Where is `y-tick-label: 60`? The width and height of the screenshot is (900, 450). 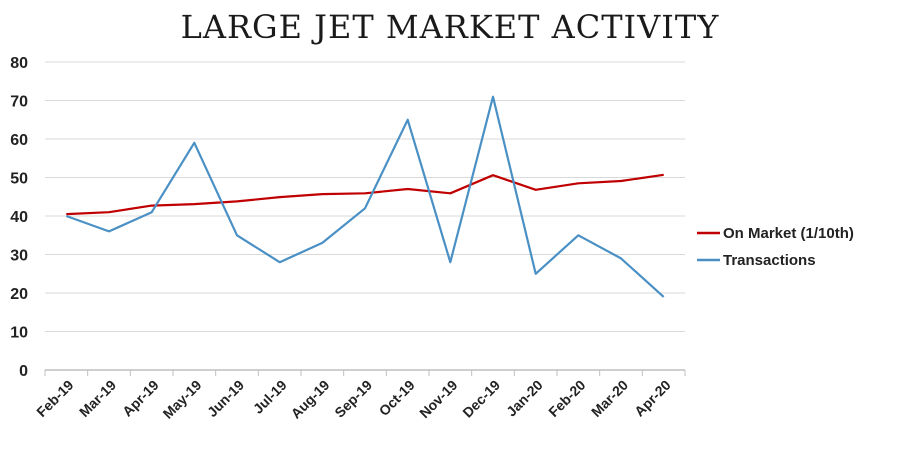 y-tick-label: 60 is located at coordinates (19, 140).